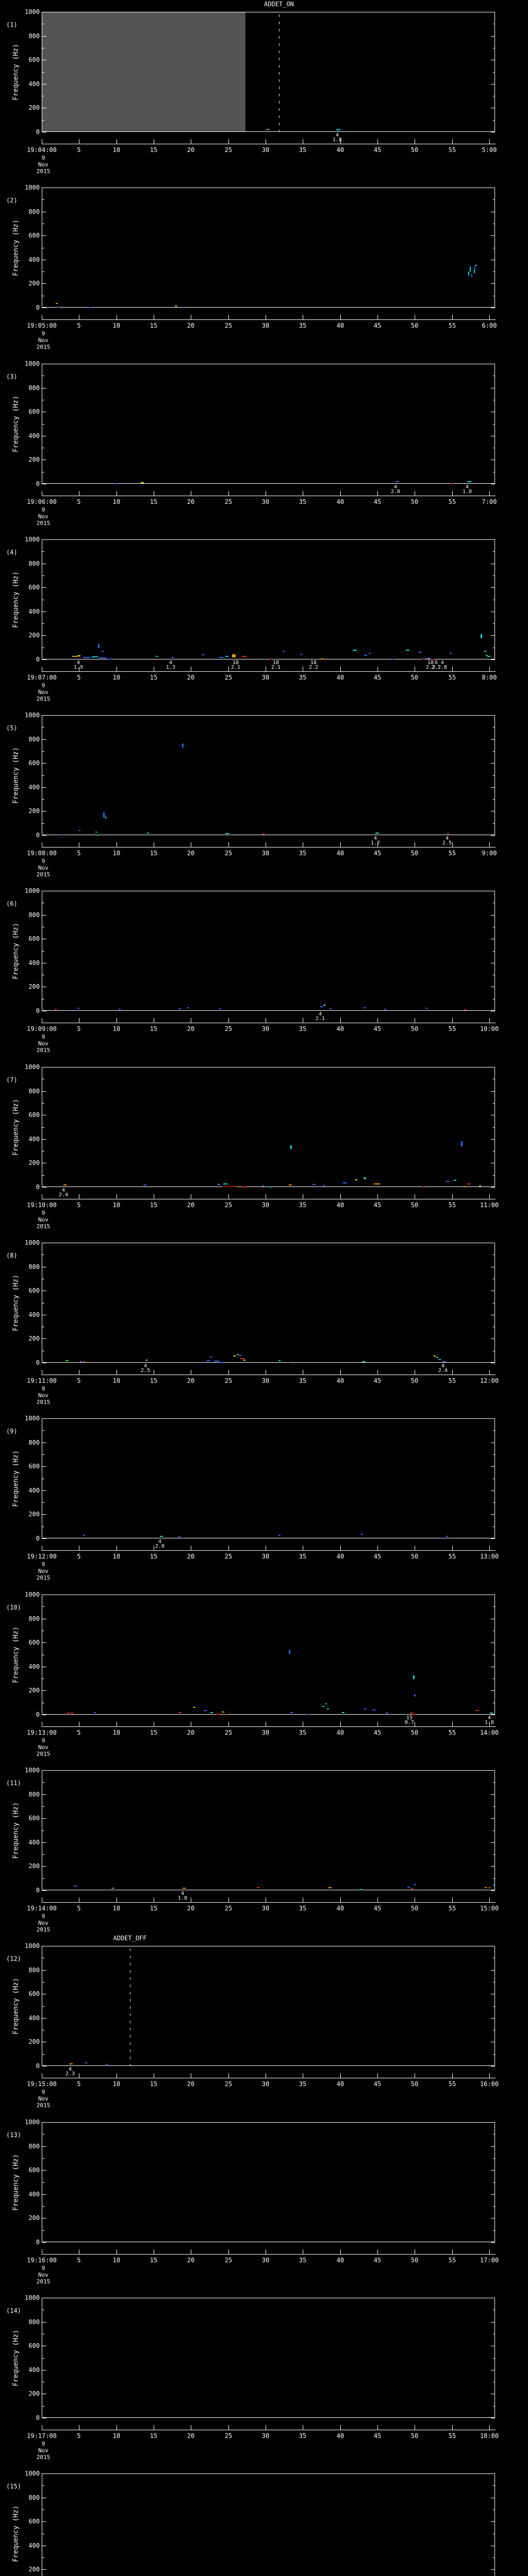  What do you see at coordinates (34, 411) in the screenshot?
I see `y-tick-label: 600` at bounding box center [34, 411].